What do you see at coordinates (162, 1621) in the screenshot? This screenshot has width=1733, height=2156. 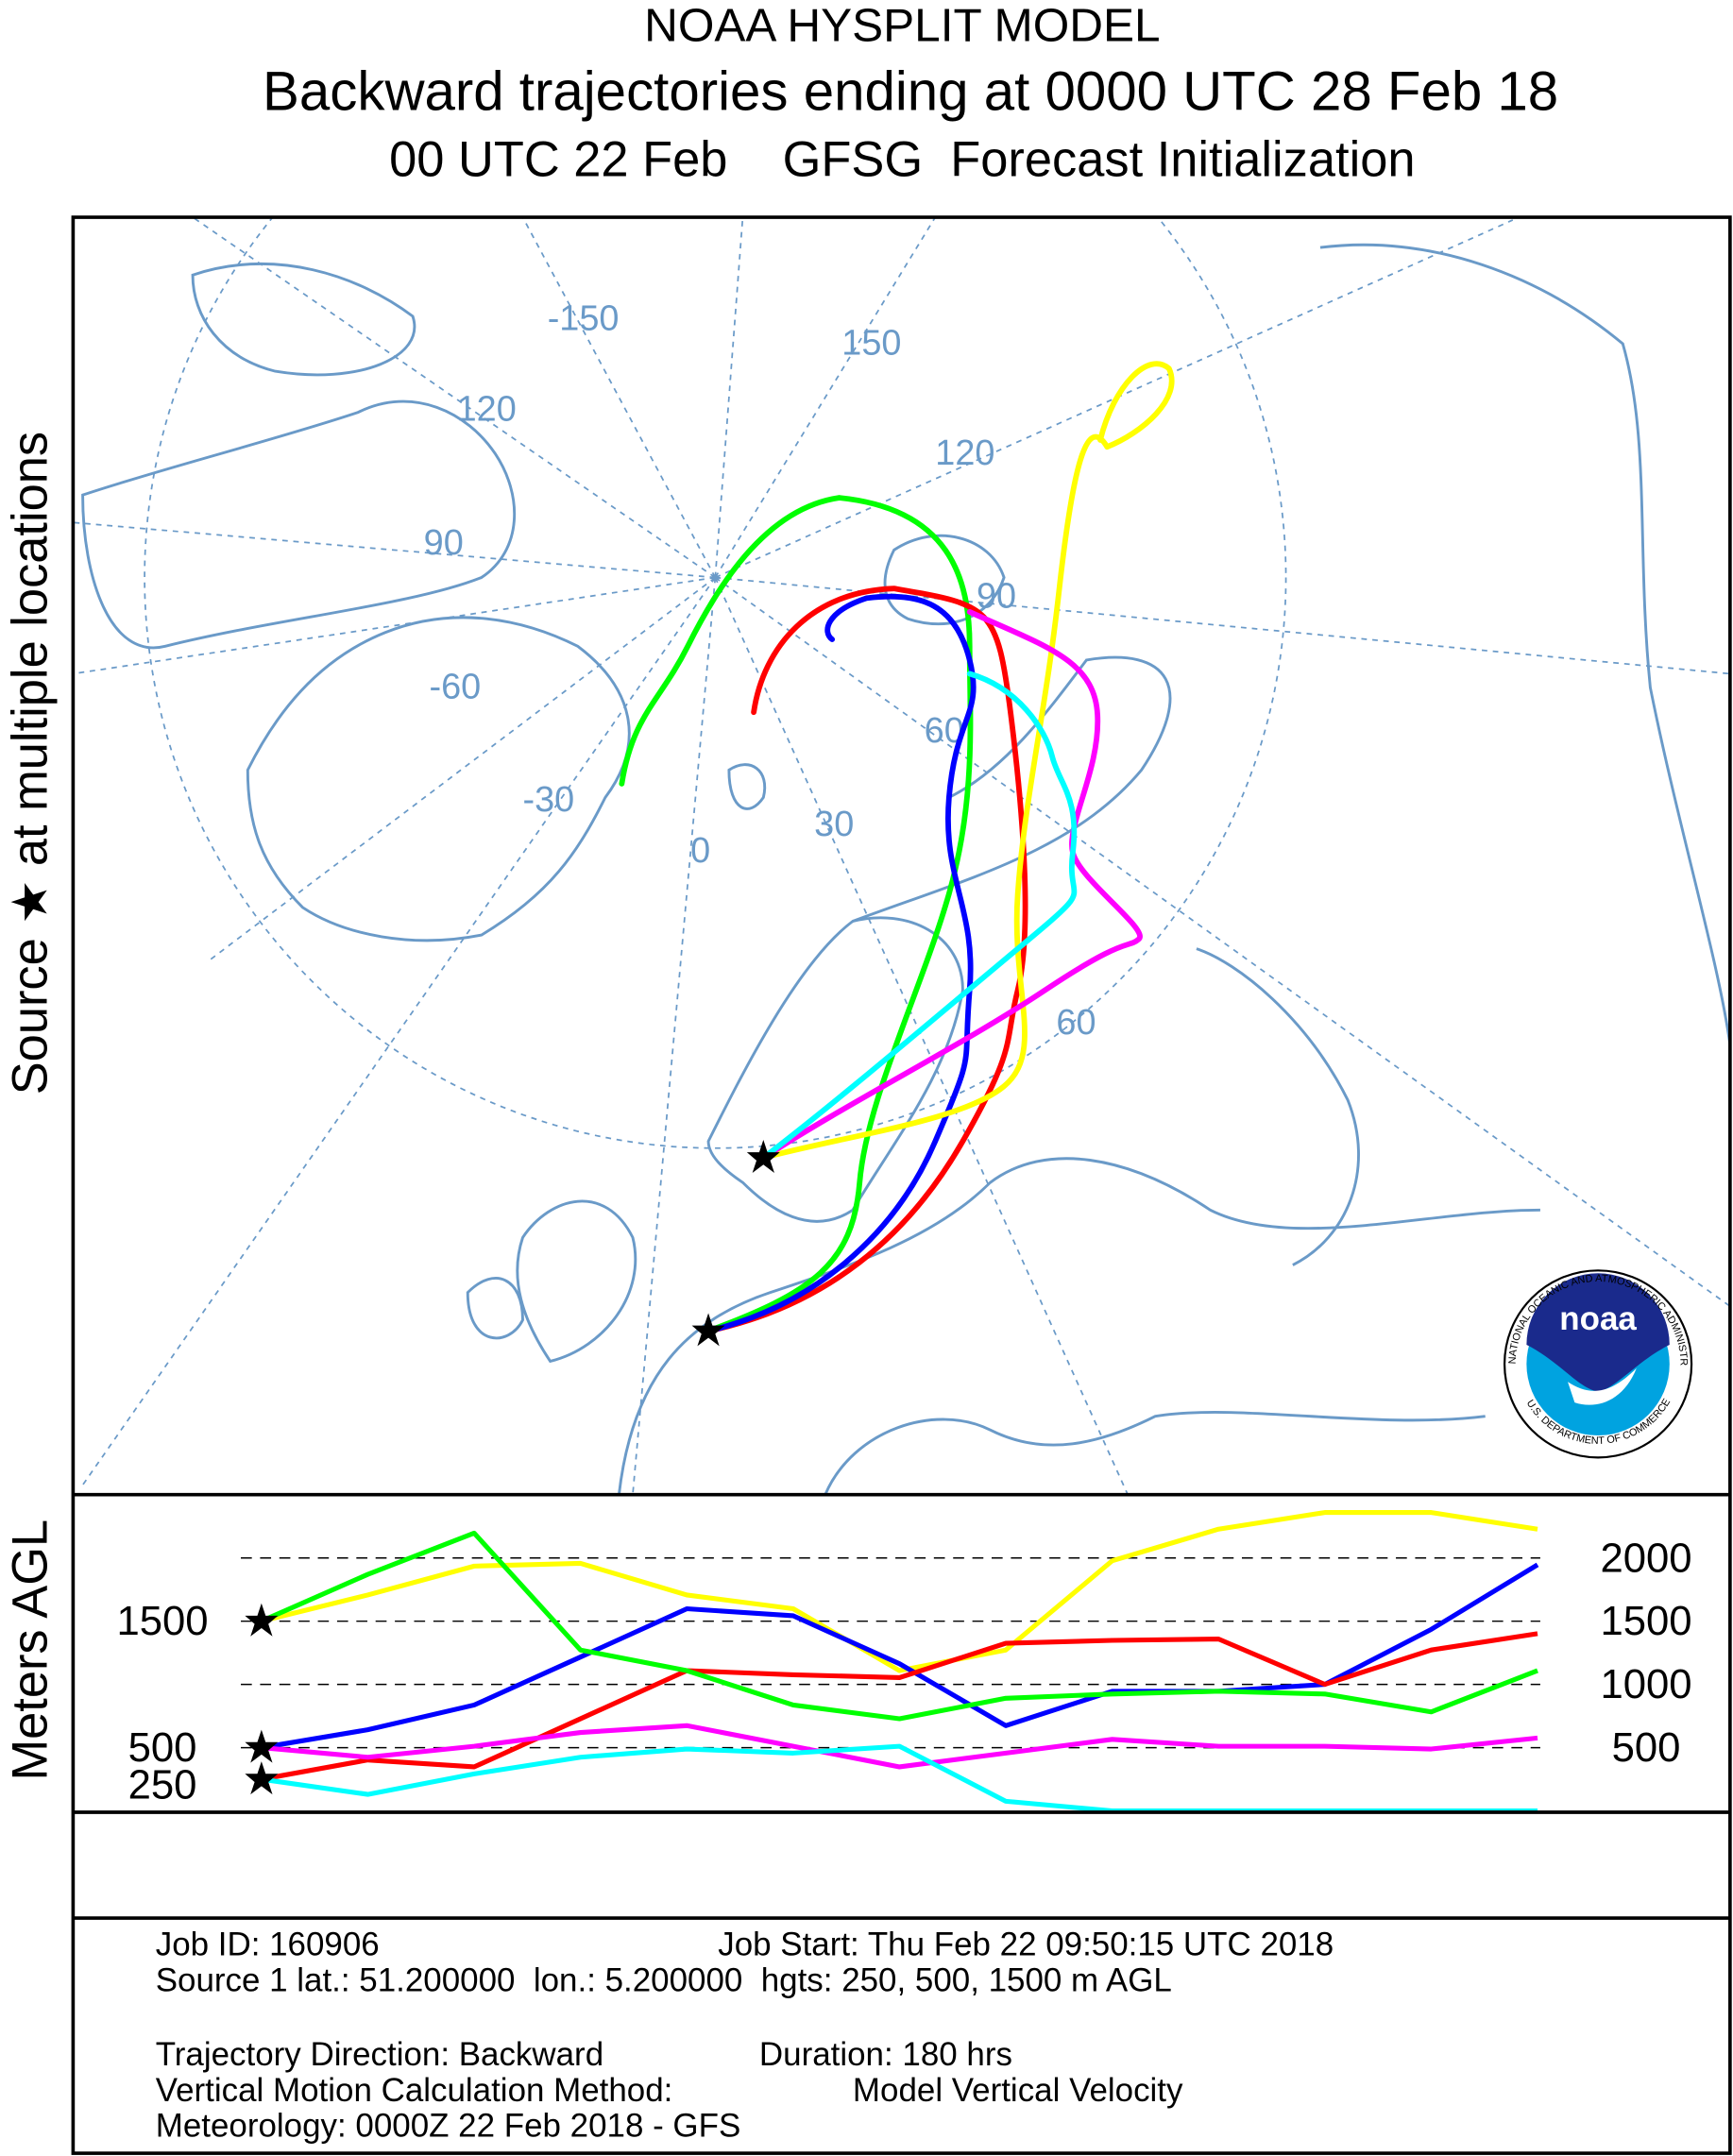 I see `source-height-label: 1500` at bounding box center [162, 1621].